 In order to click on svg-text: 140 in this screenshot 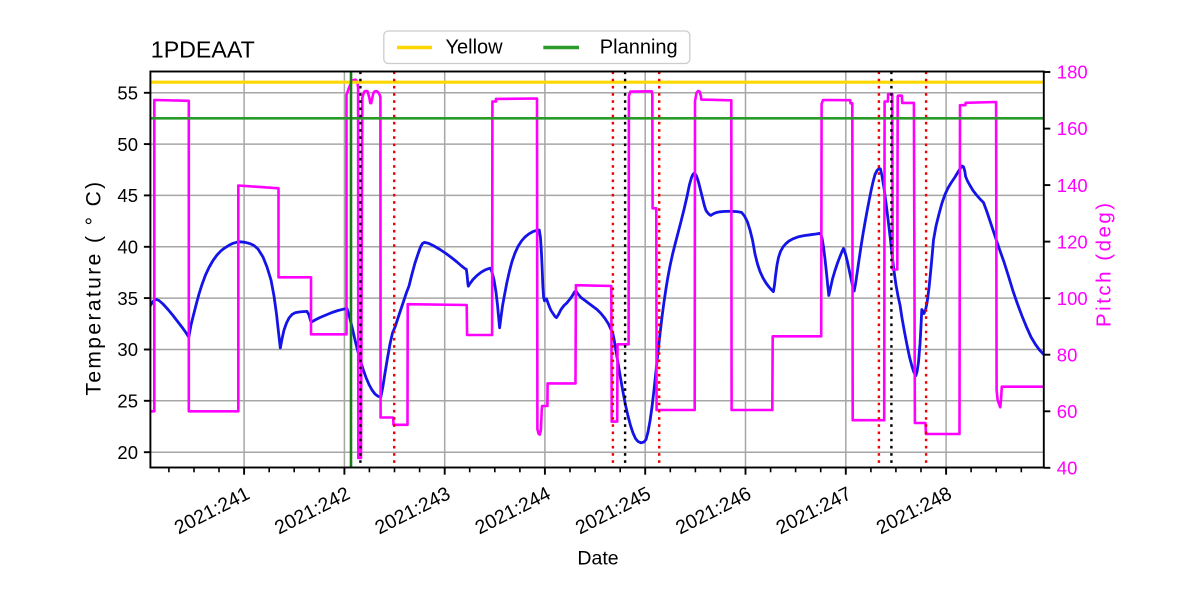, I will do `click(1072, 185)`.